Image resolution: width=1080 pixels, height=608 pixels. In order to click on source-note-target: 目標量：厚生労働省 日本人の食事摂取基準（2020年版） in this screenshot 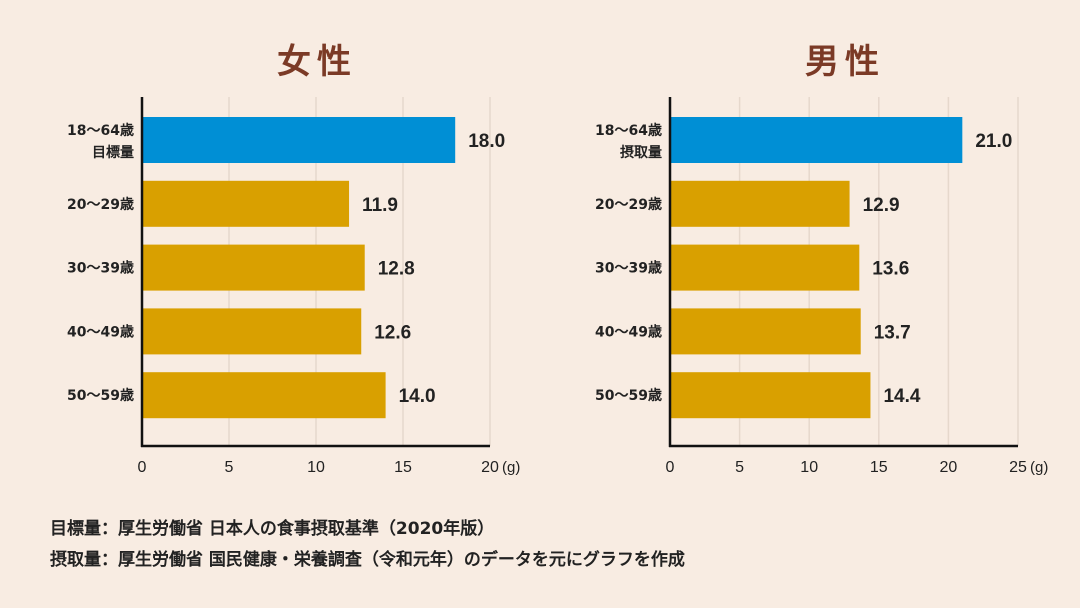, I will do `click(272, 529)`.